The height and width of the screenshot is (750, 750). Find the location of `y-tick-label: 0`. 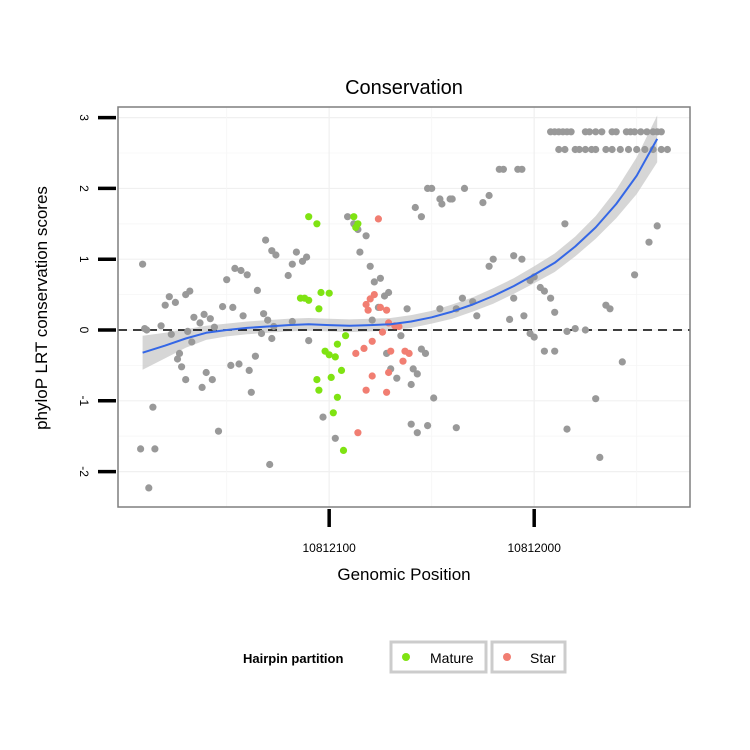

y-tick-label: 0 is located at coordinates (84, 330).